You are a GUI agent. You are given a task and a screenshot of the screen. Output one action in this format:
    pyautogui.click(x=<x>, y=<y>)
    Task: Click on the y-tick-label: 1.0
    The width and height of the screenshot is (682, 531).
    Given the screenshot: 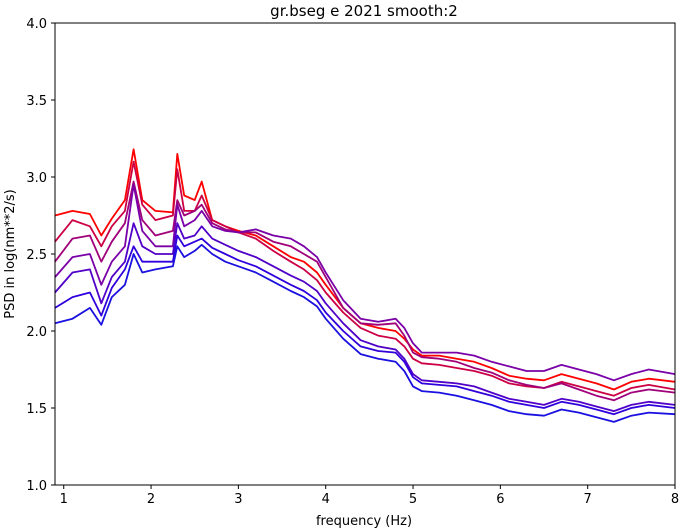 What is the action you would take?
    pyautogui.click(x=36, y=486)
    